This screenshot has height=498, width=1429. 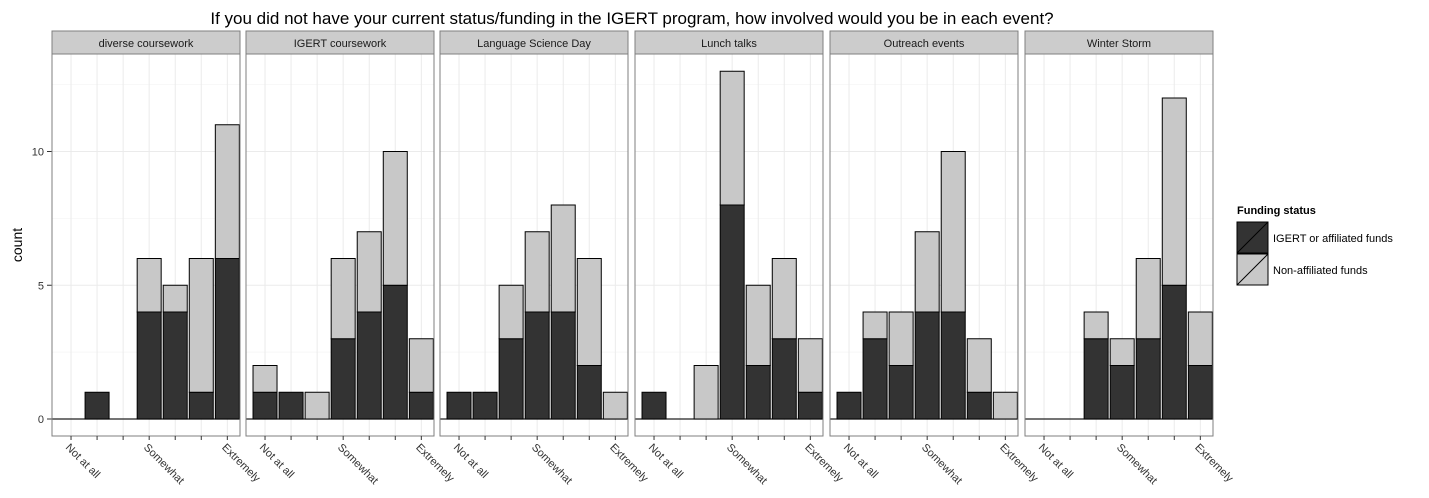 I want to click on legend-title: Funding status, so click(x=1276, y=211).